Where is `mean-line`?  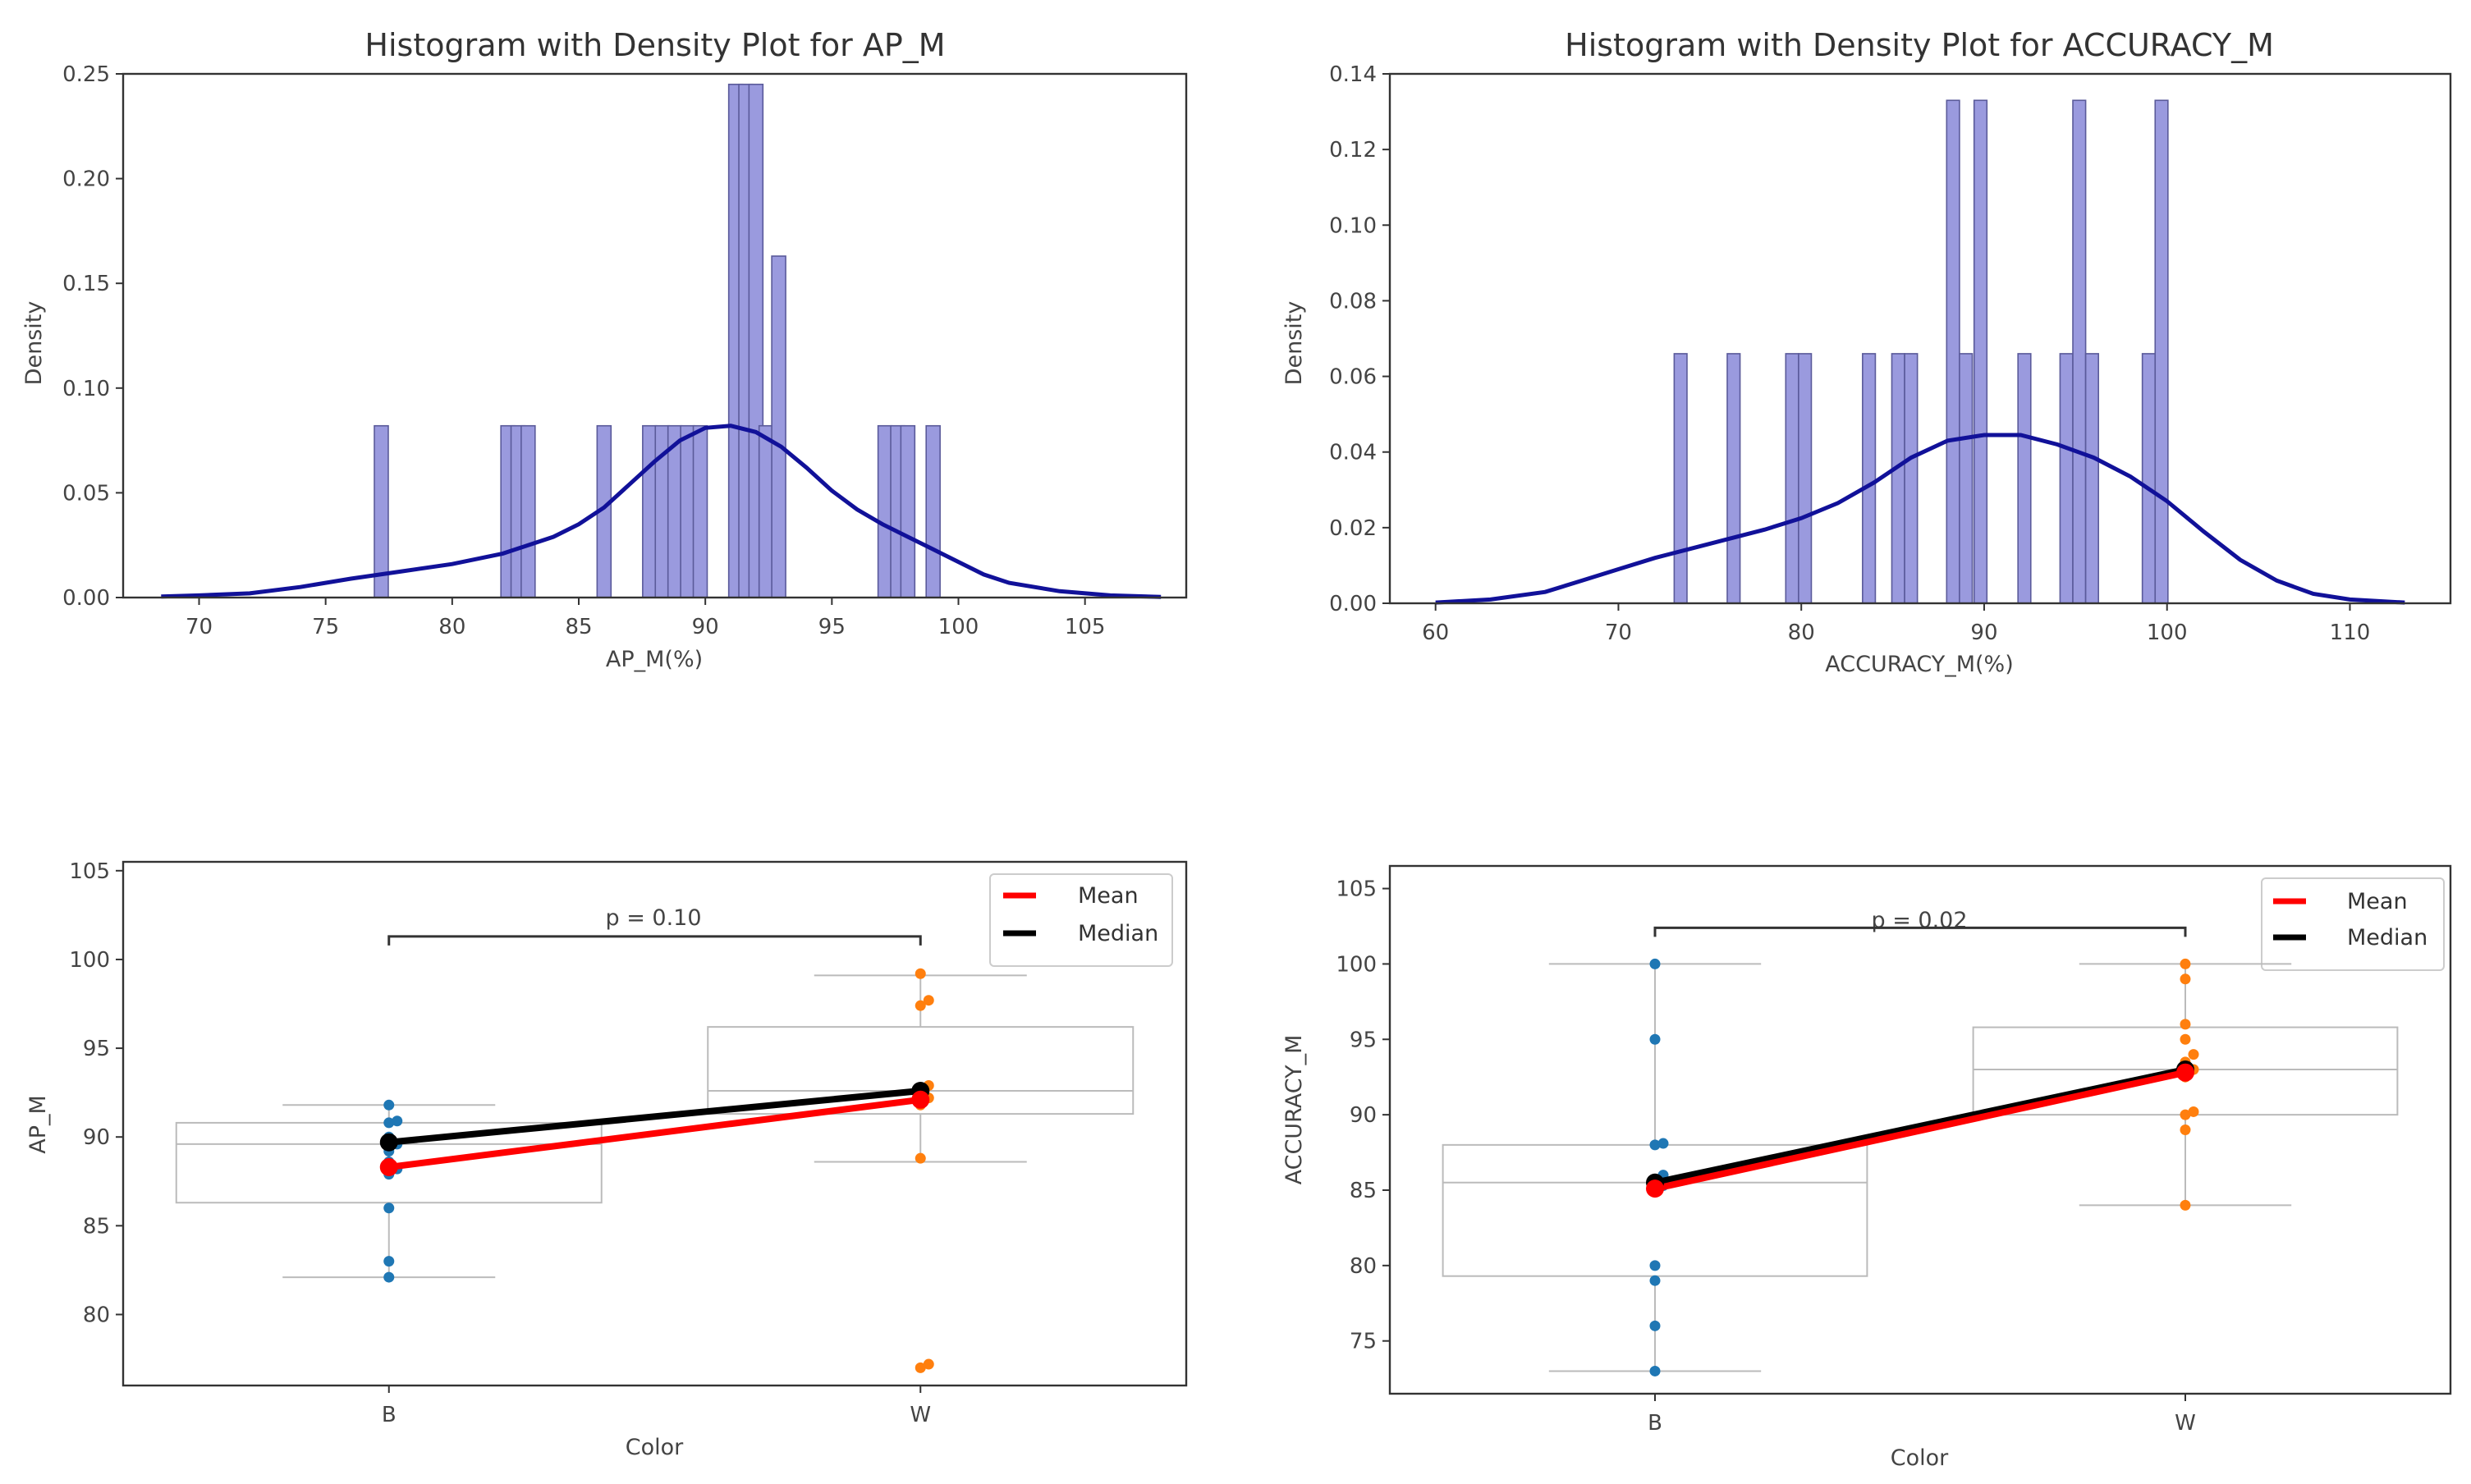 mean-line is located at coordinates (654, 1133).